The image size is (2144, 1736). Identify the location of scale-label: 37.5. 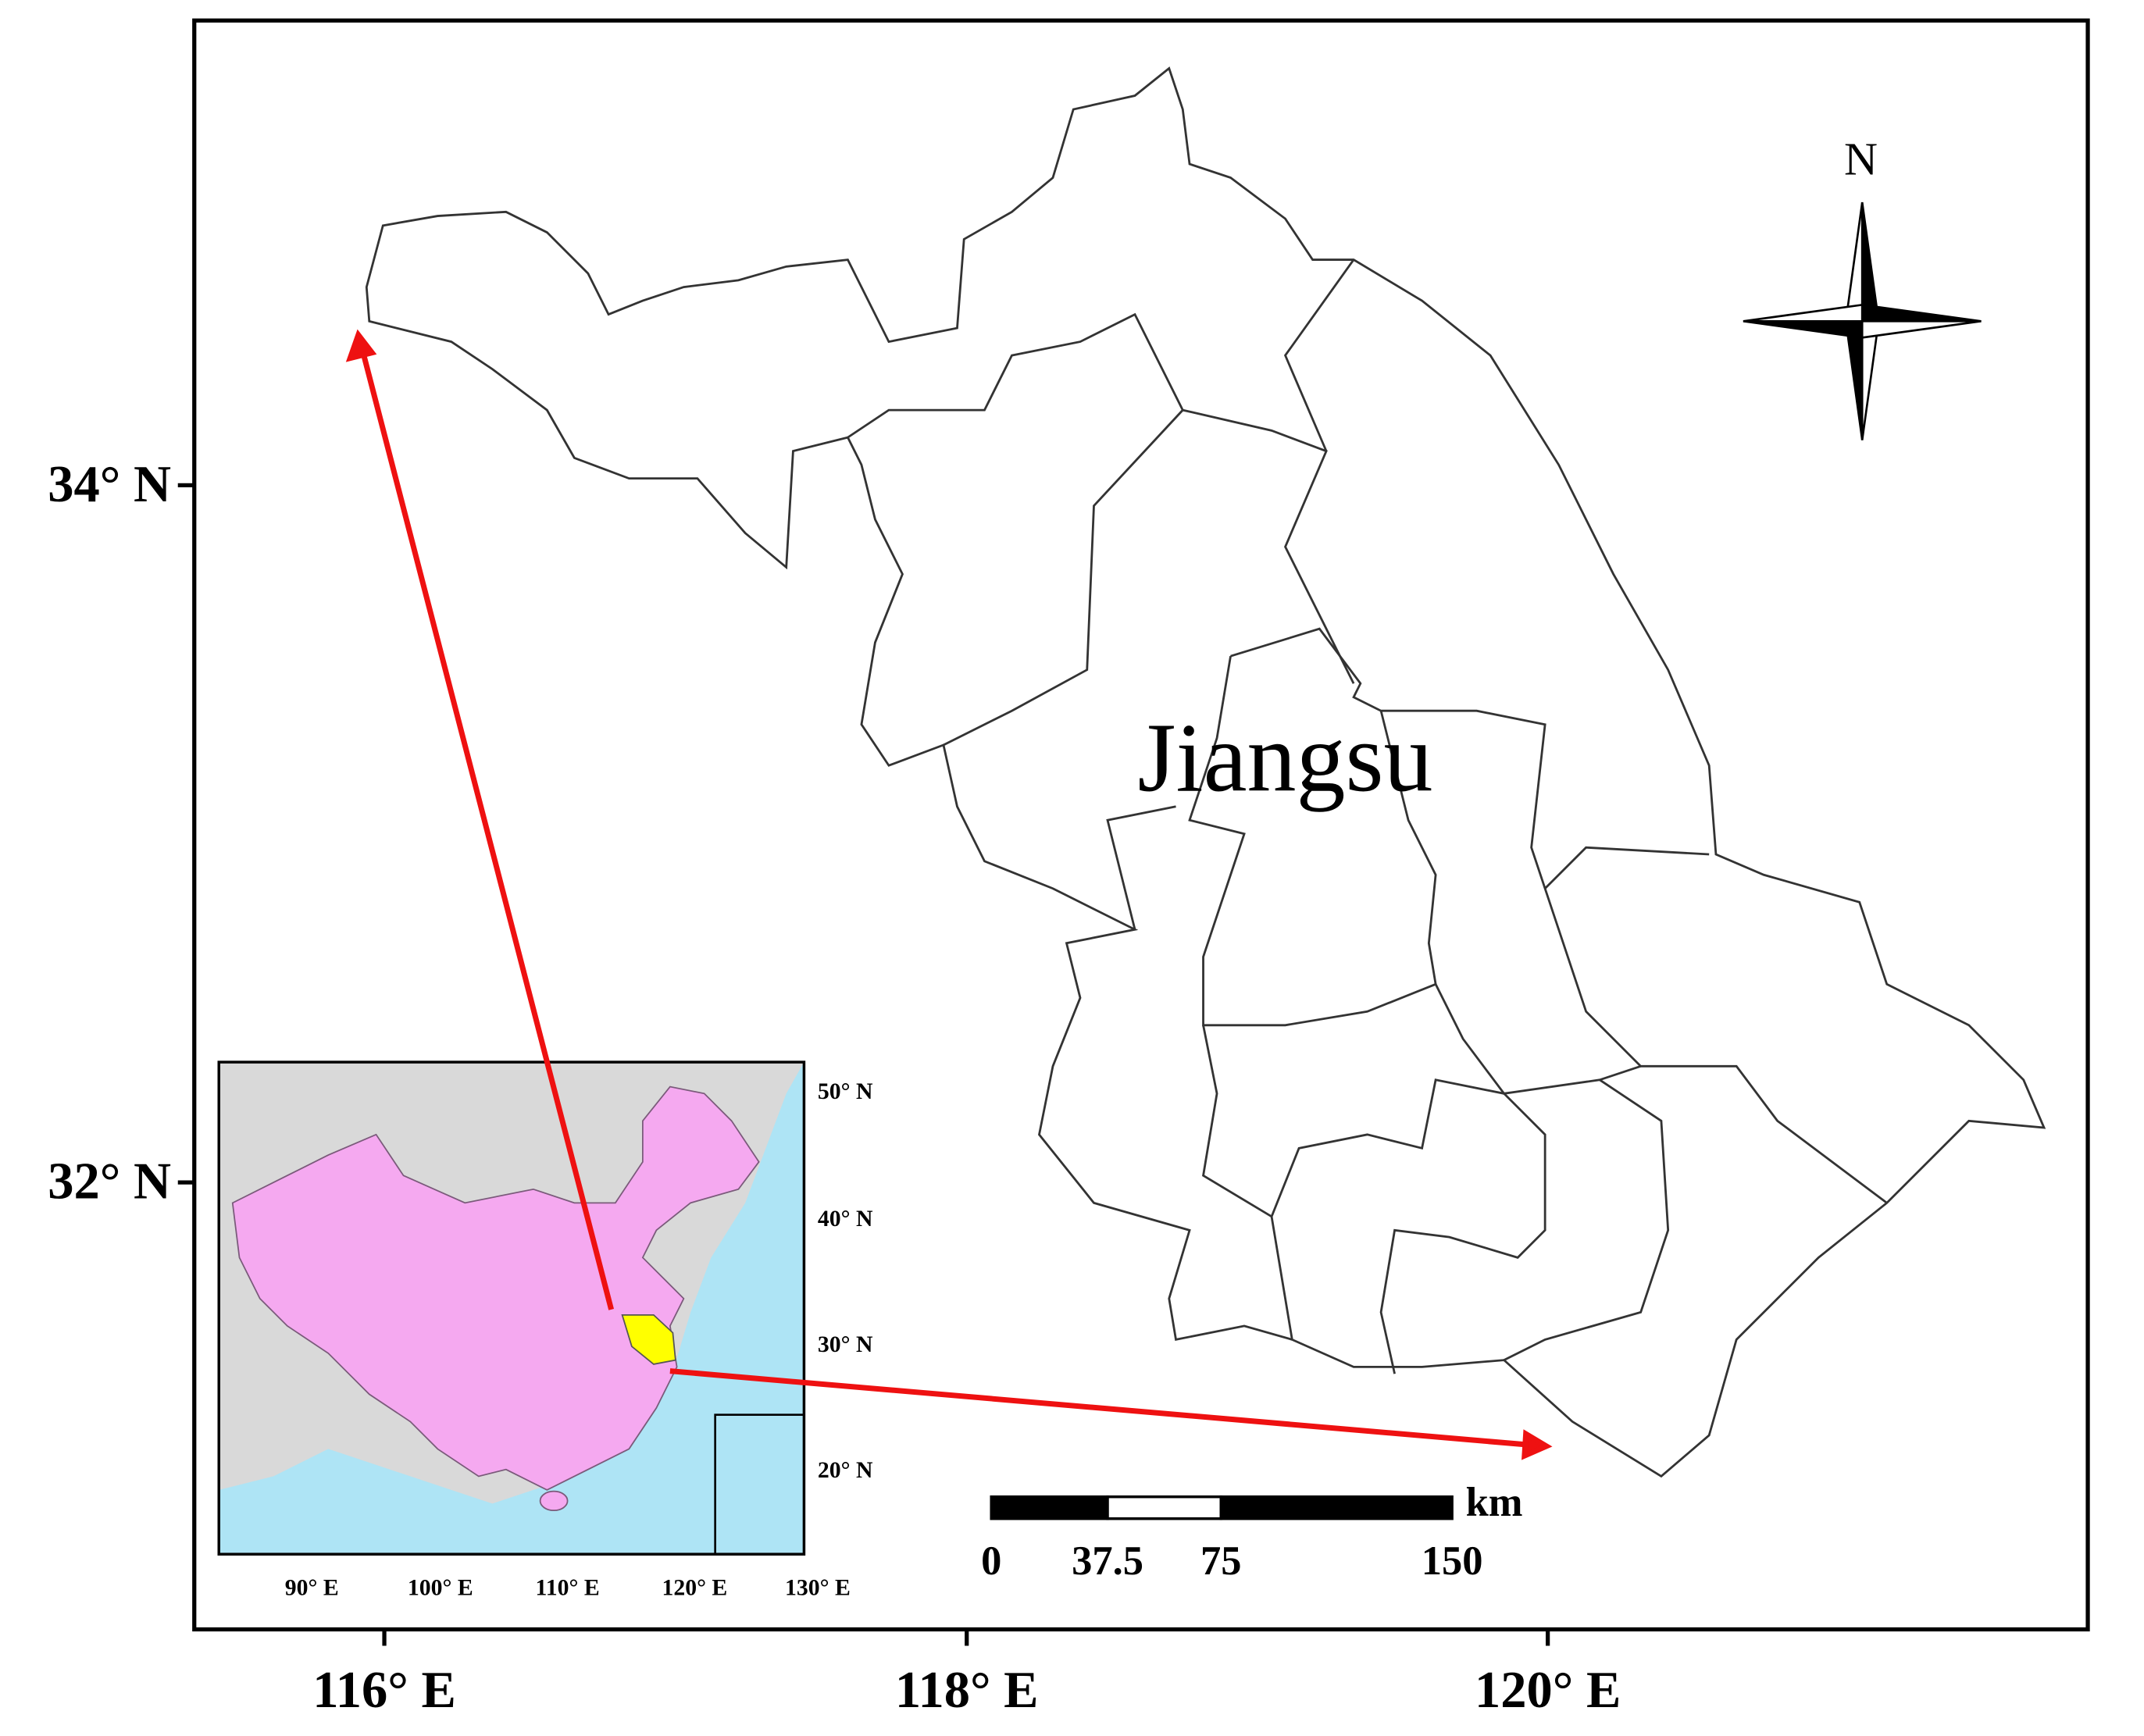
(1107, 1561).